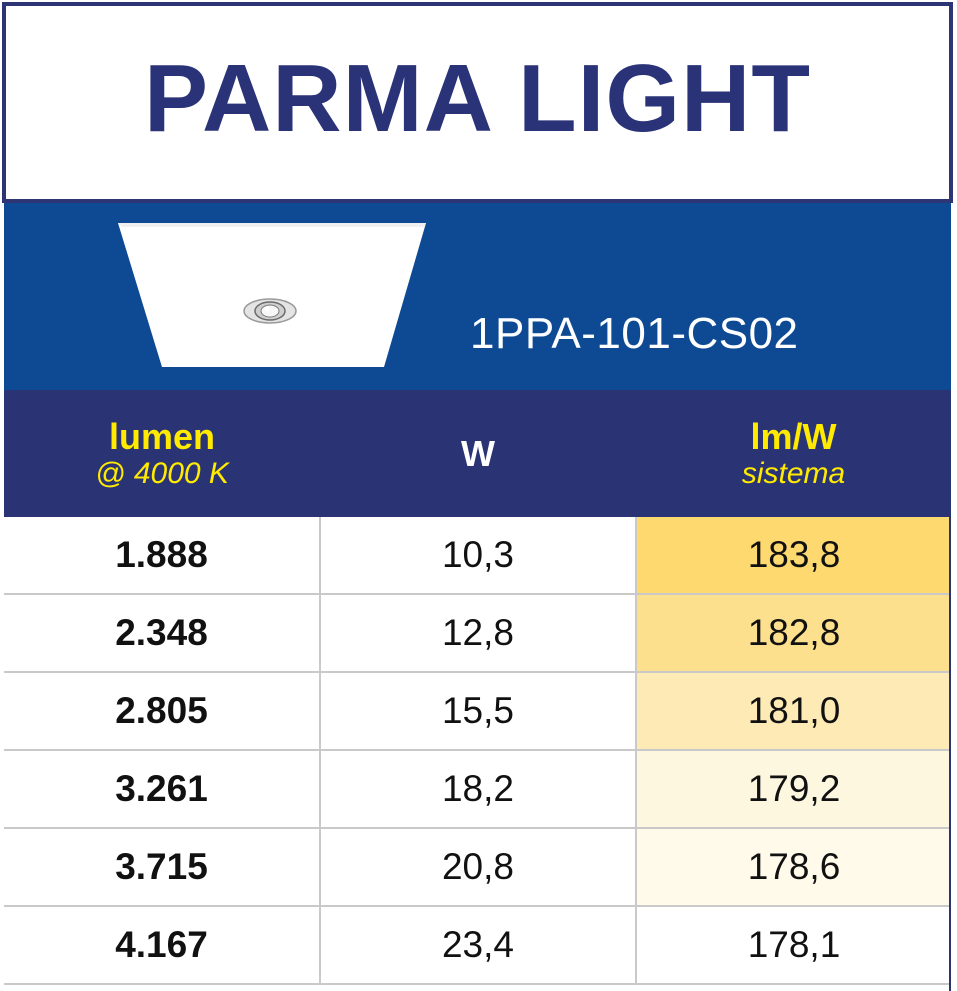 This screenshot has width=957, height=991. I want to click on recessed-panel-light-icon, so click(272, 295).